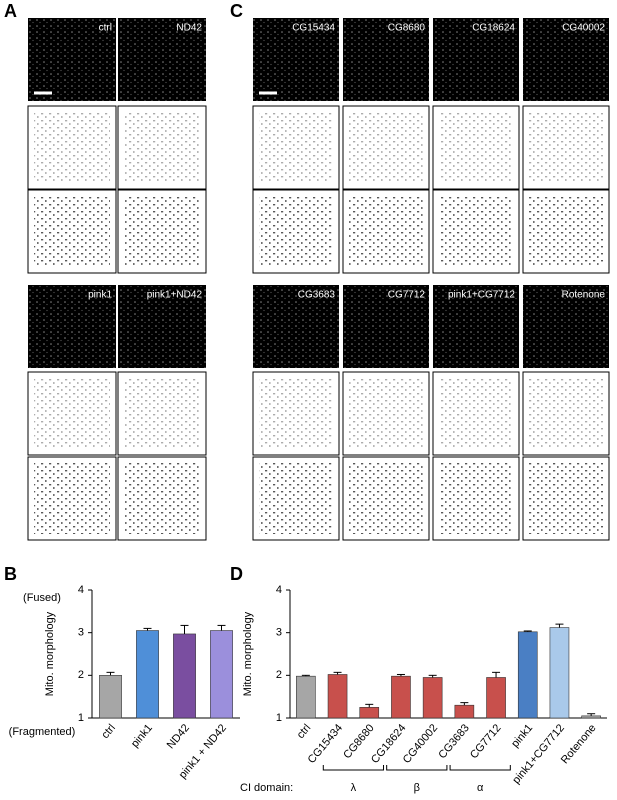 This screenshot has height=800, width=617. Describe the element at coordinates (317, 295) in the screenshot. I see `image-label: CG3683` at that location.